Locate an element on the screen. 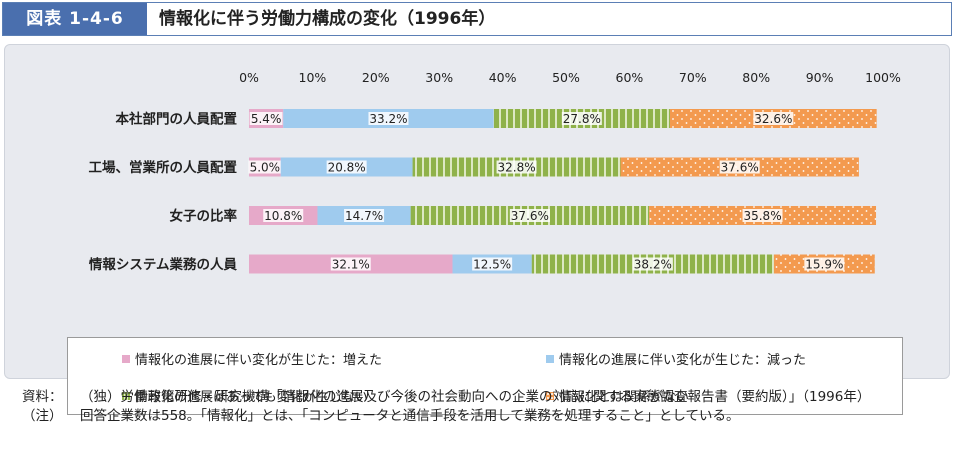  legend-item-increased: 情報化の進展に伴い変化が生じた：増えた is located at coordinates (252, 358).